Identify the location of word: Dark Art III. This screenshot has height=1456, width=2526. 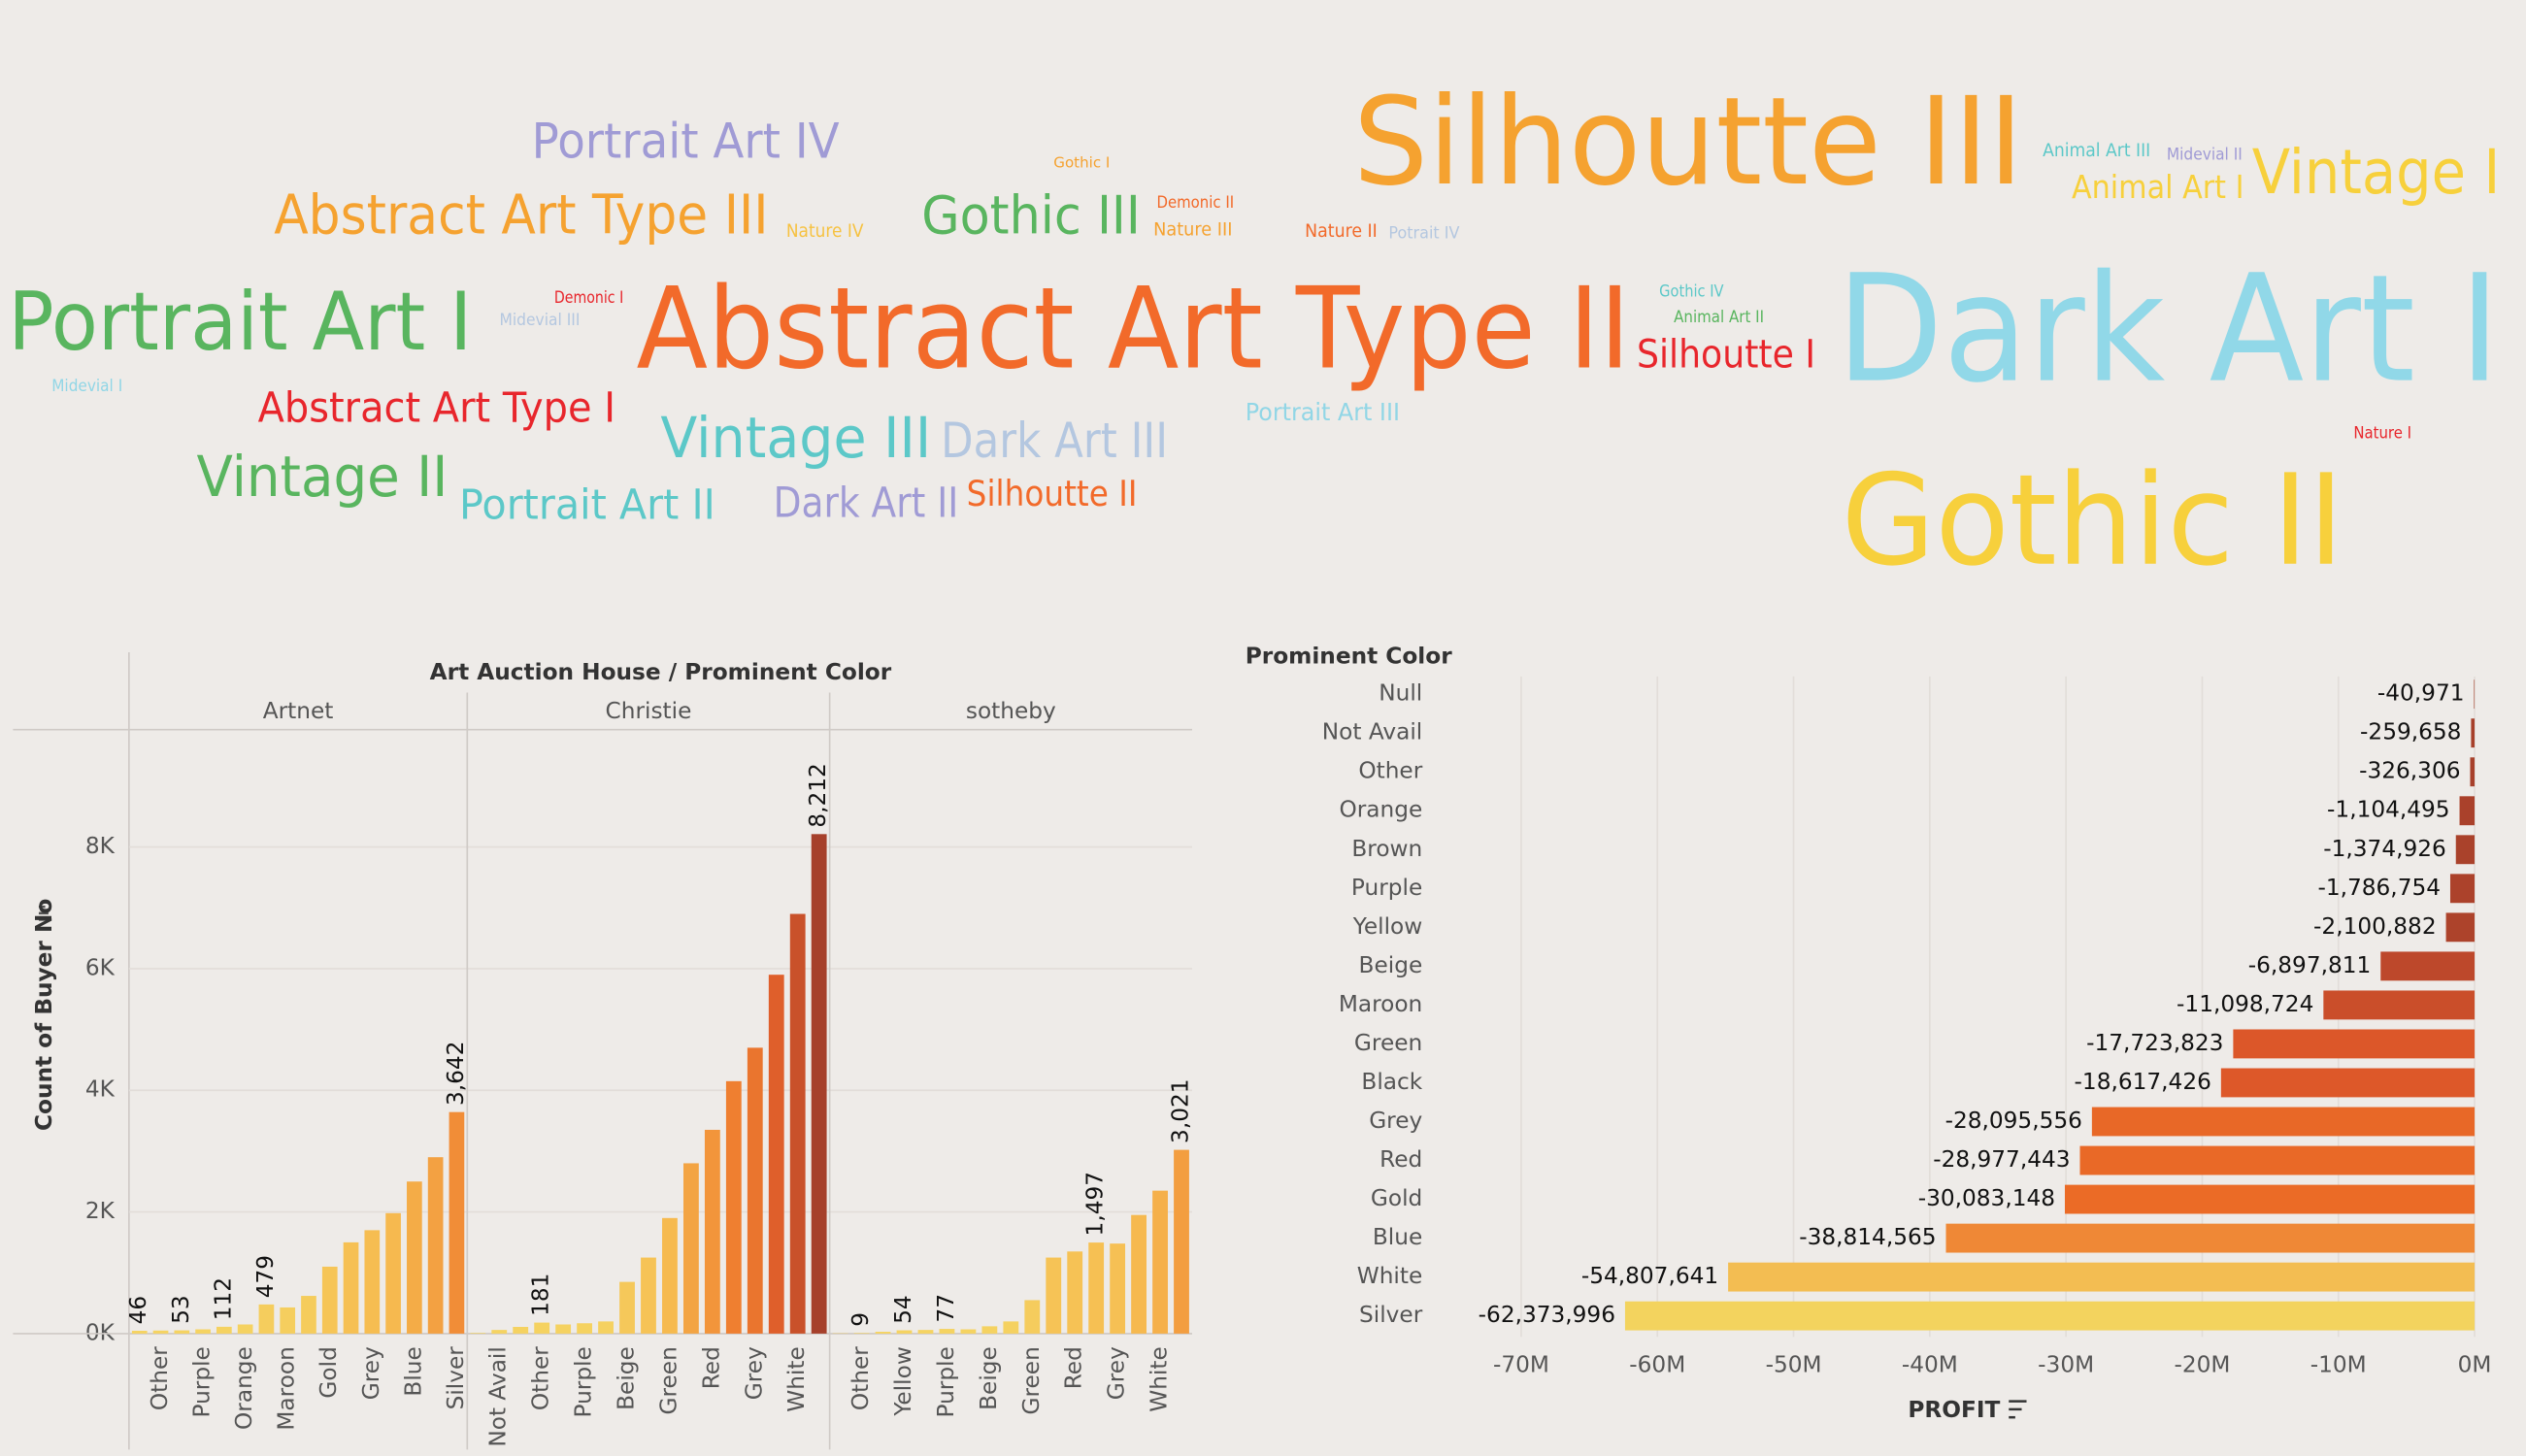
(1054, 441).